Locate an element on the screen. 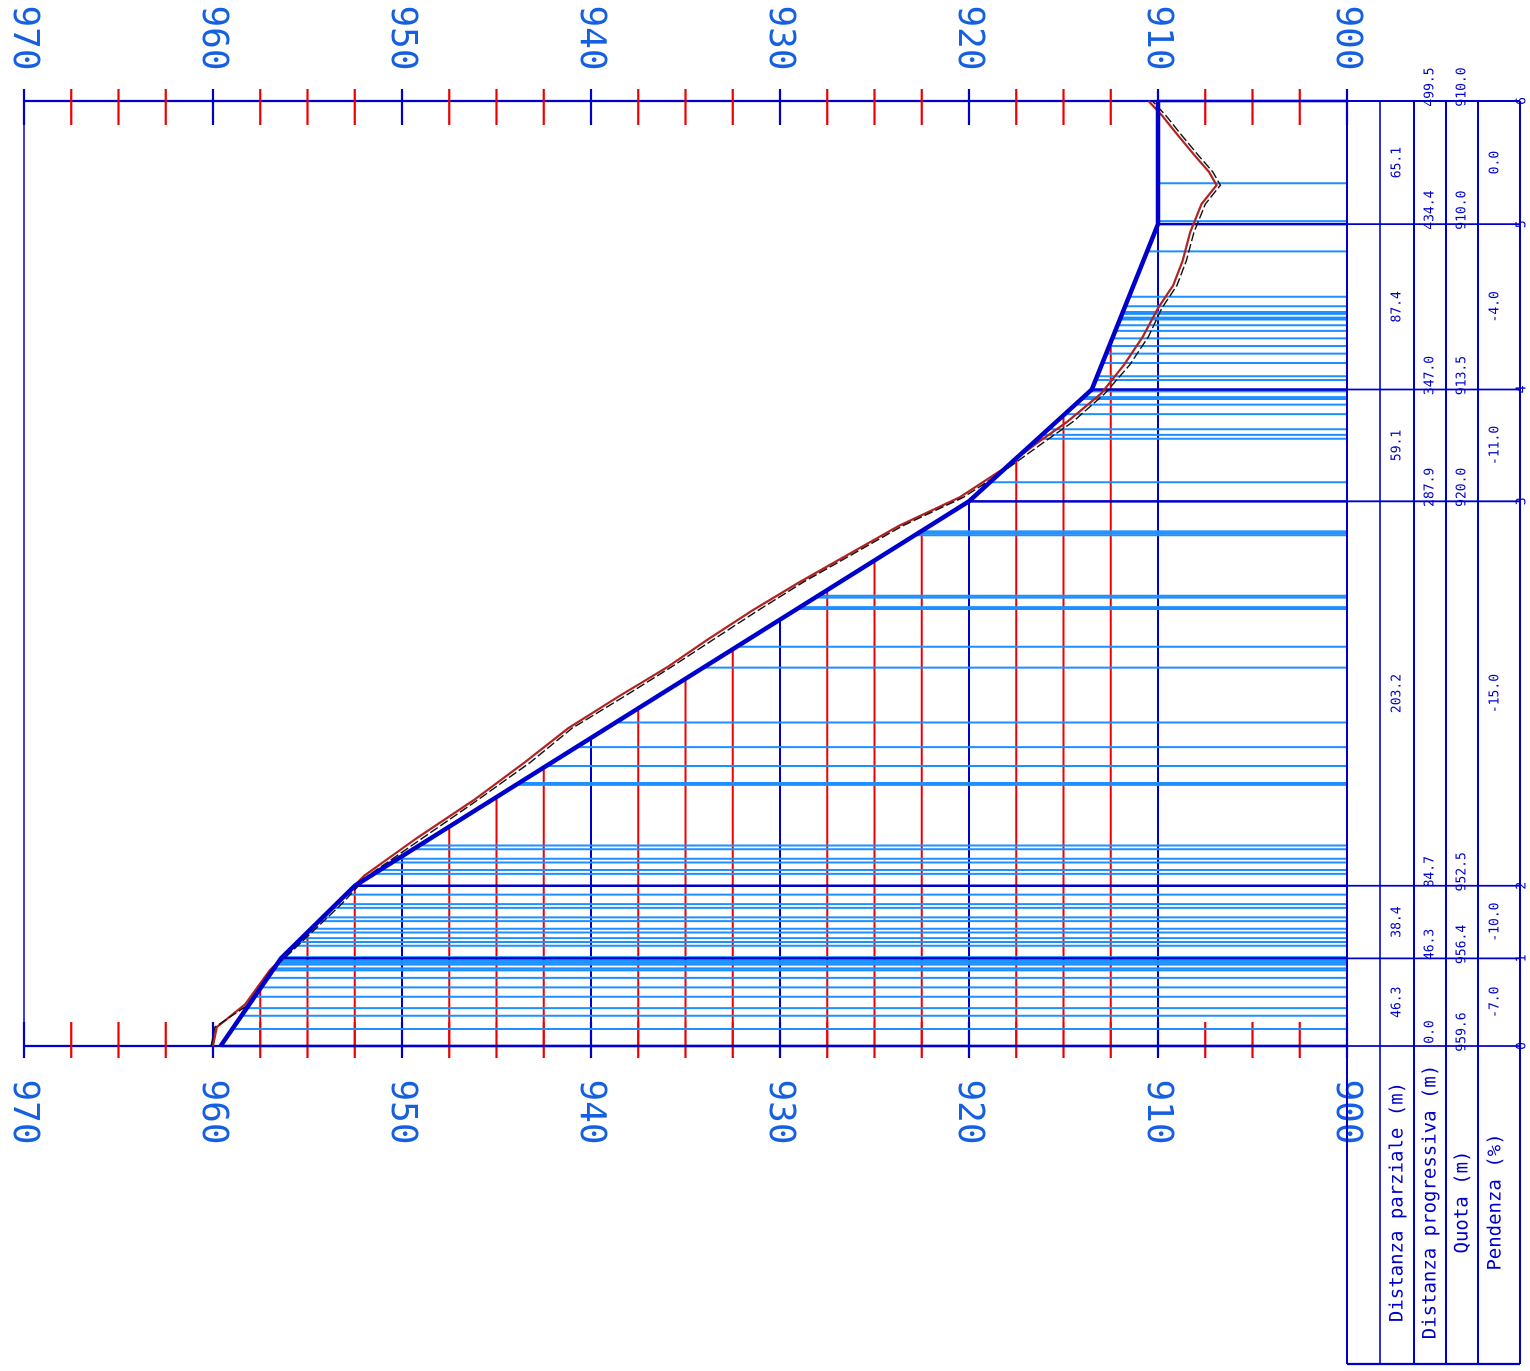  scale-label-bottom: 940 is located at coordinates (592, 1111).